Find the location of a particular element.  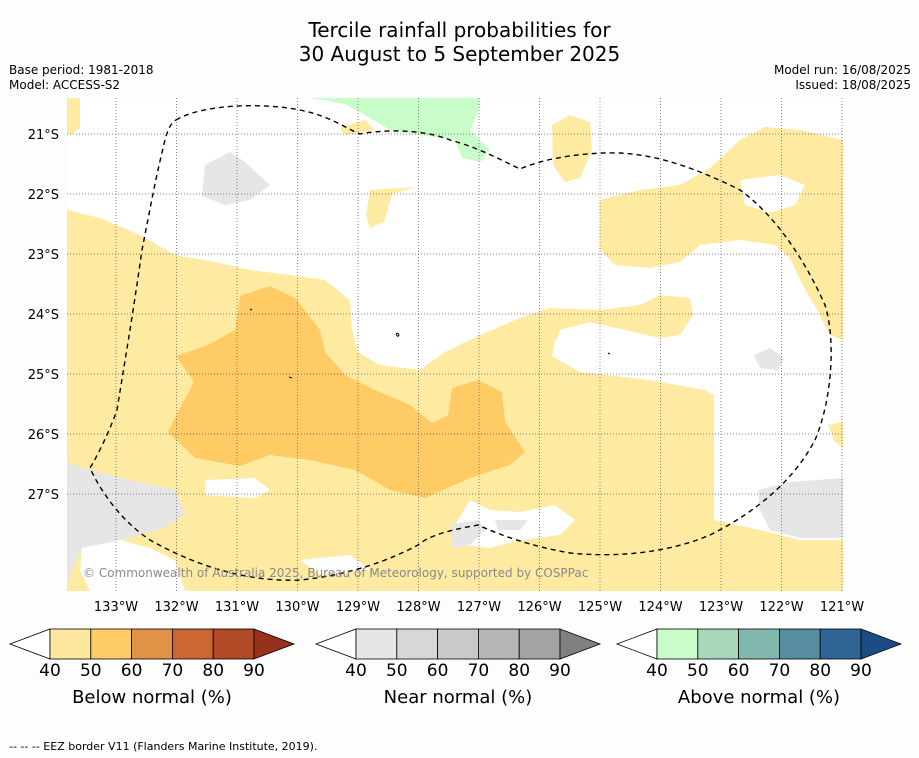

latitude-labels: 21°S 22°S 23°S 24°S 25°S 26°S 27°S is located at coordinates (43, 315).